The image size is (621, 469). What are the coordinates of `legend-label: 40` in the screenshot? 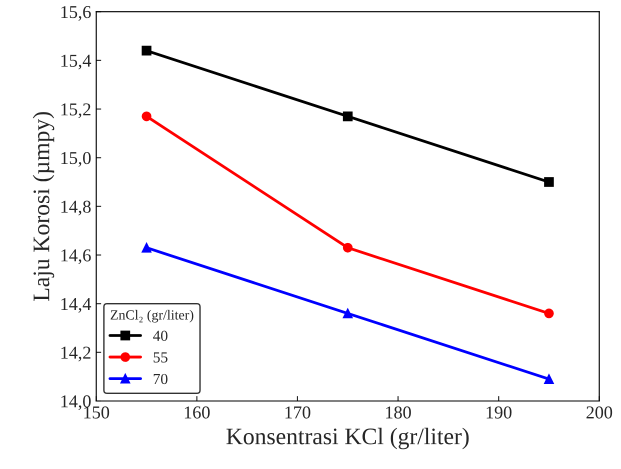 It's located at (160, 335).